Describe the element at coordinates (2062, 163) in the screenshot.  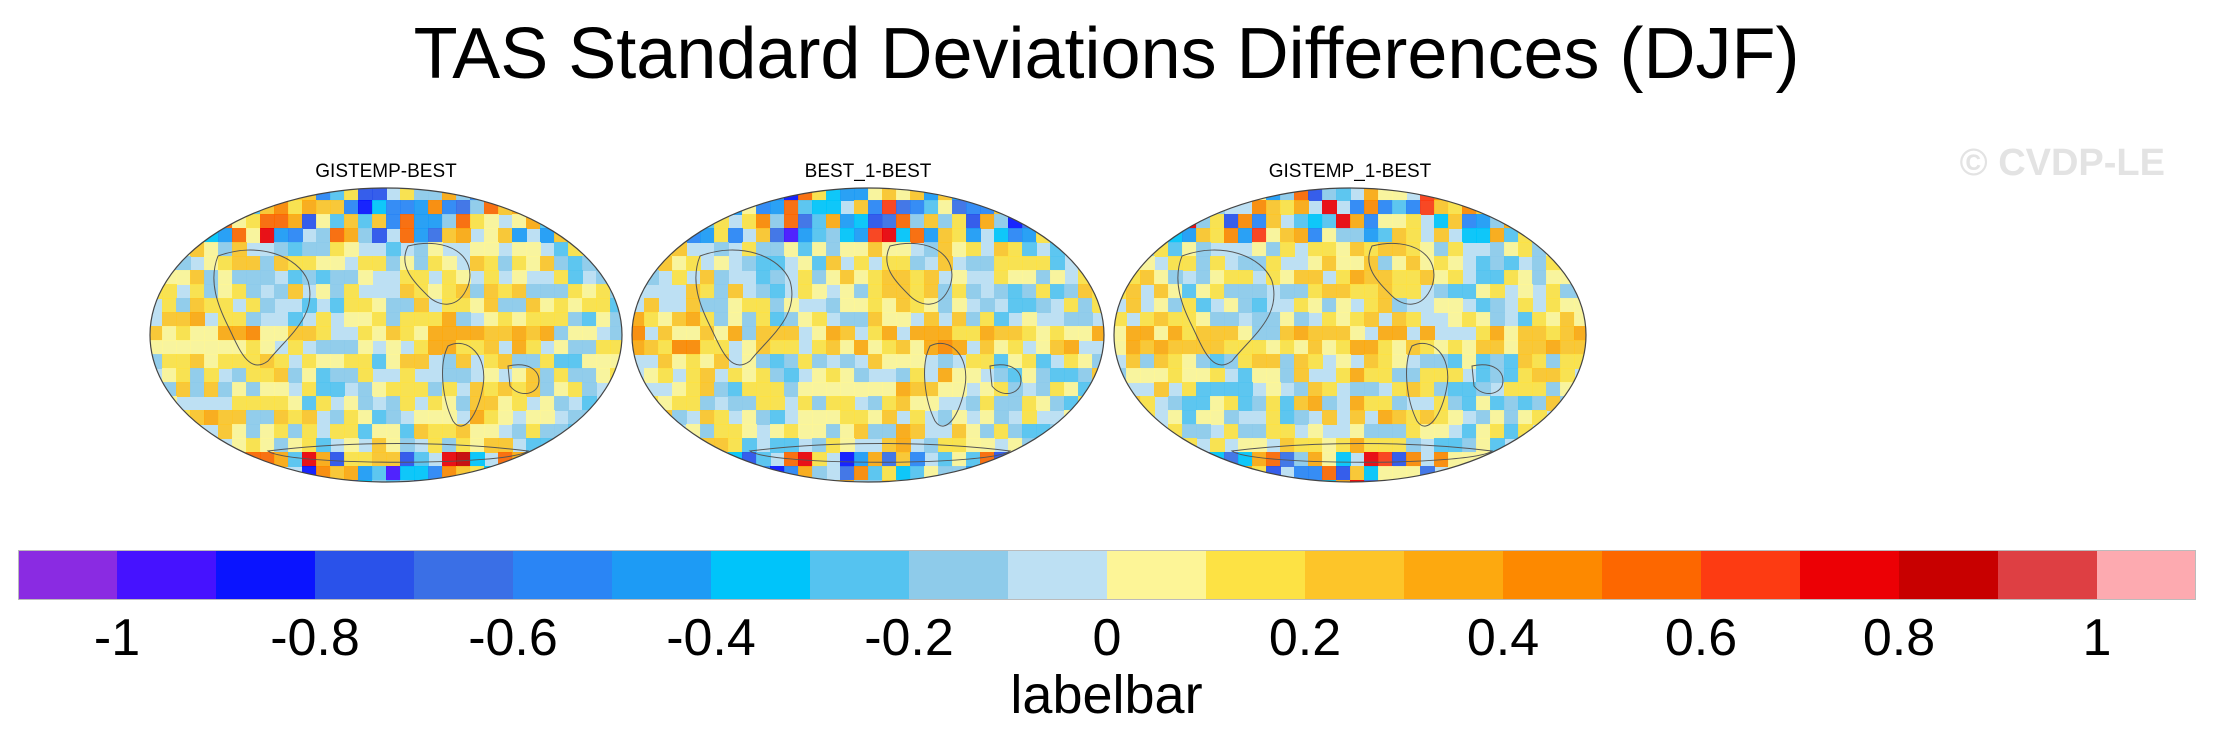
I see `watermark: © CVDP-LE` at that location.